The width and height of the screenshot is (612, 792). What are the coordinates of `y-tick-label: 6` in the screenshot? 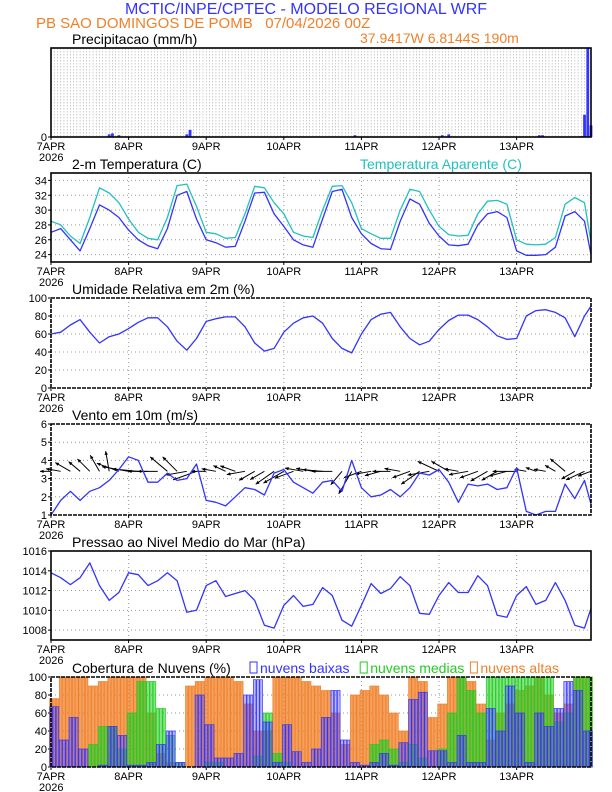 It's located at (44, 425).